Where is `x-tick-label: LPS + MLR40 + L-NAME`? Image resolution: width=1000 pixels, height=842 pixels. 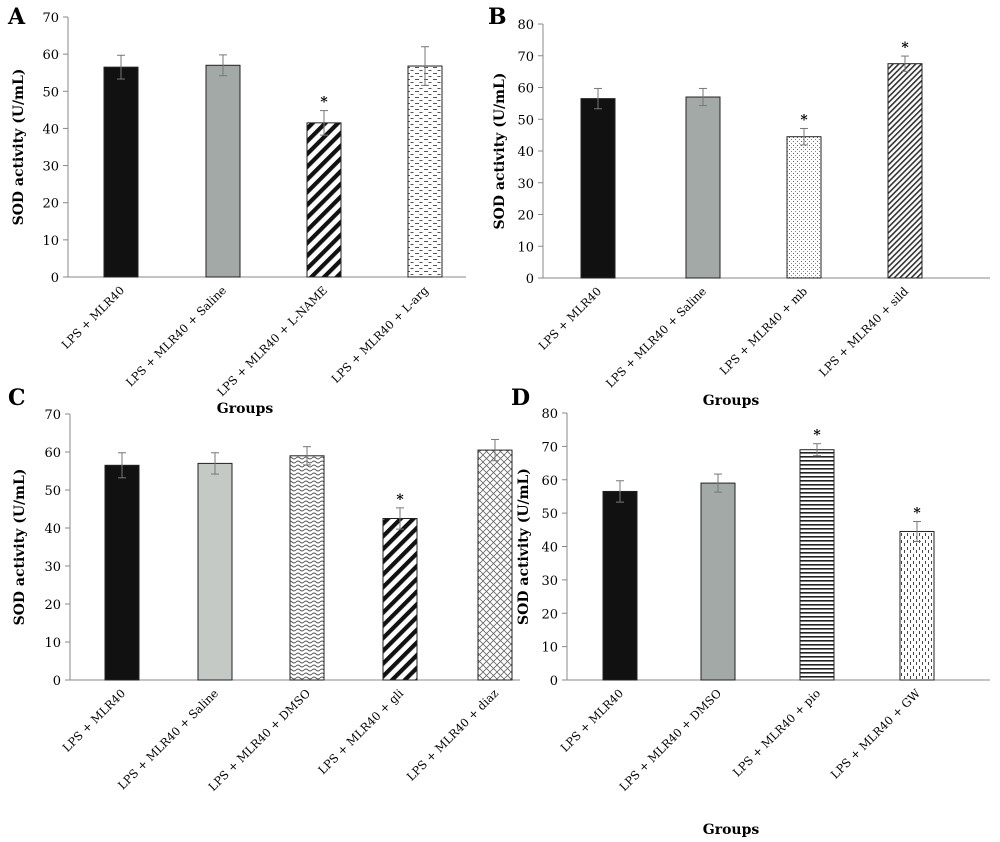
x-tick-label: LPS + MLR40 + L-NAME is located at coordinates (272, 341).